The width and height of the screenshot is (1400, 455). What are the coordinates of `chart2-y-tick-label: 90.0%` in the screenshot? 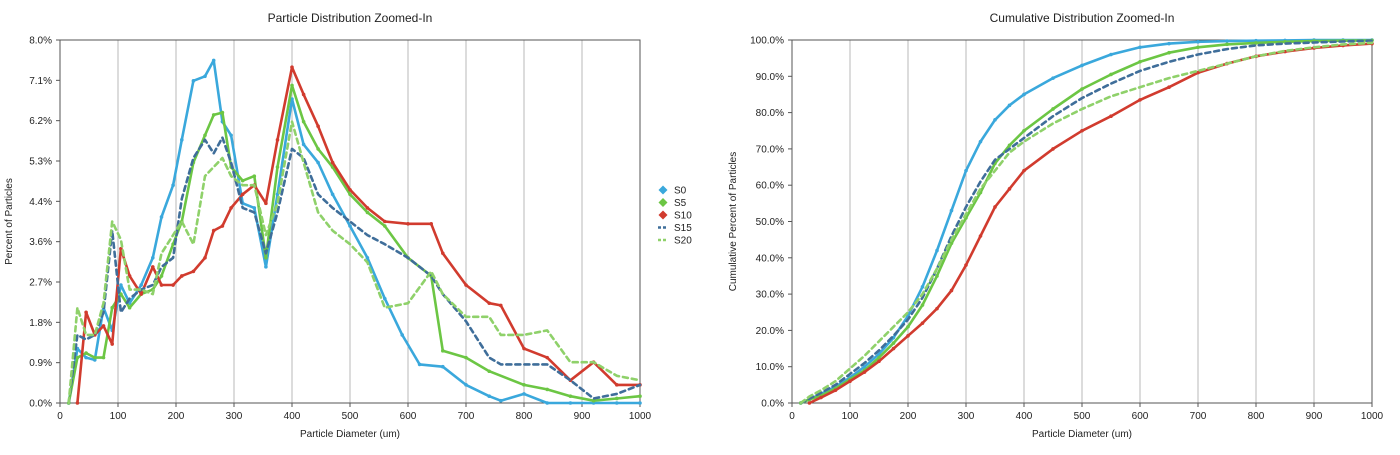 It's located at (770, 77).